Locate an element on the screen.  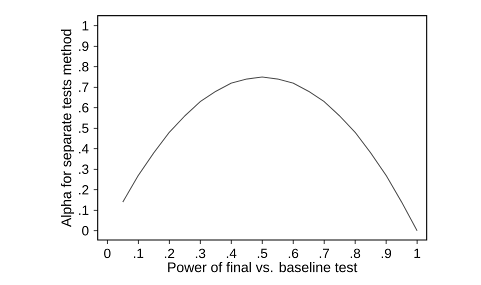
y-tick-label: .3 is located at coordinates (83, 169).